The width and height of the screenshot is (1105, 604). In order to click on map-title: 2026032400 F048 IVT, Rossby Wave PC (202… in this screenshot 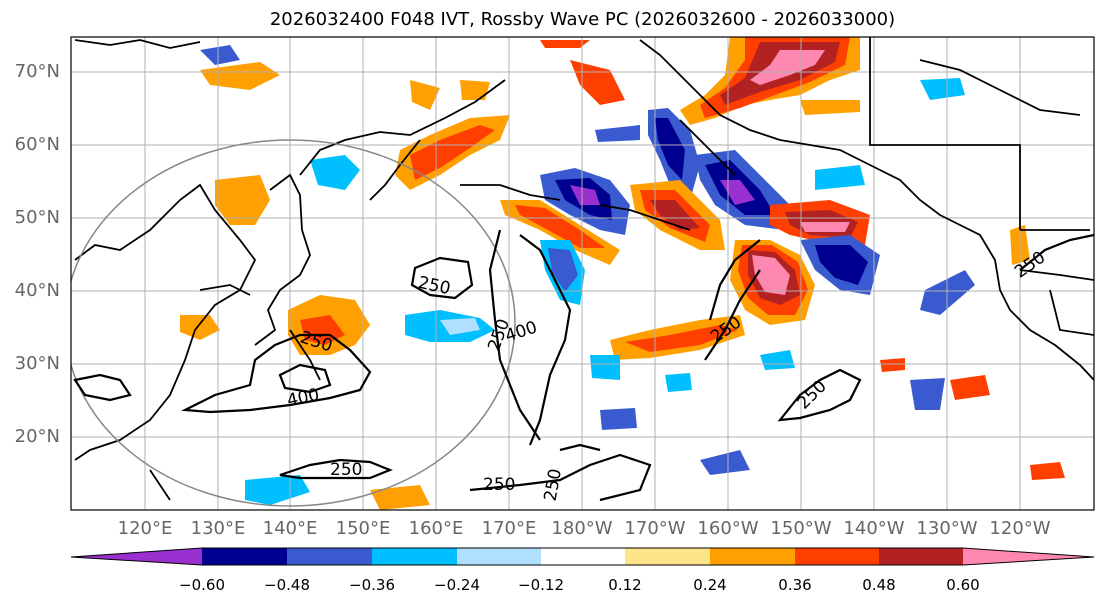, I will do `click(582, 19)`.